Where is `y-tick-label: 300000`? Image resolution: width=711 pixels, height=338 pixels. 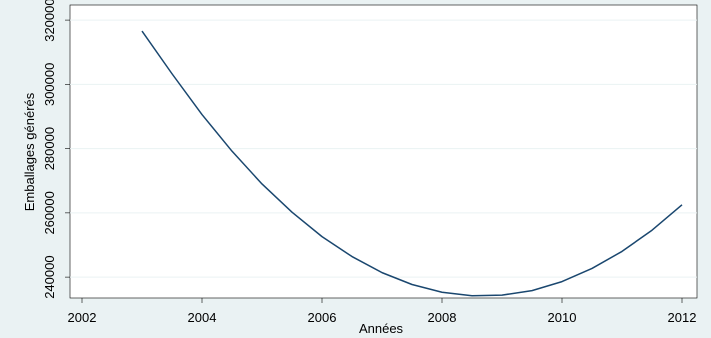 y-tick-label: 300000 is located at coordinates (49, 84).